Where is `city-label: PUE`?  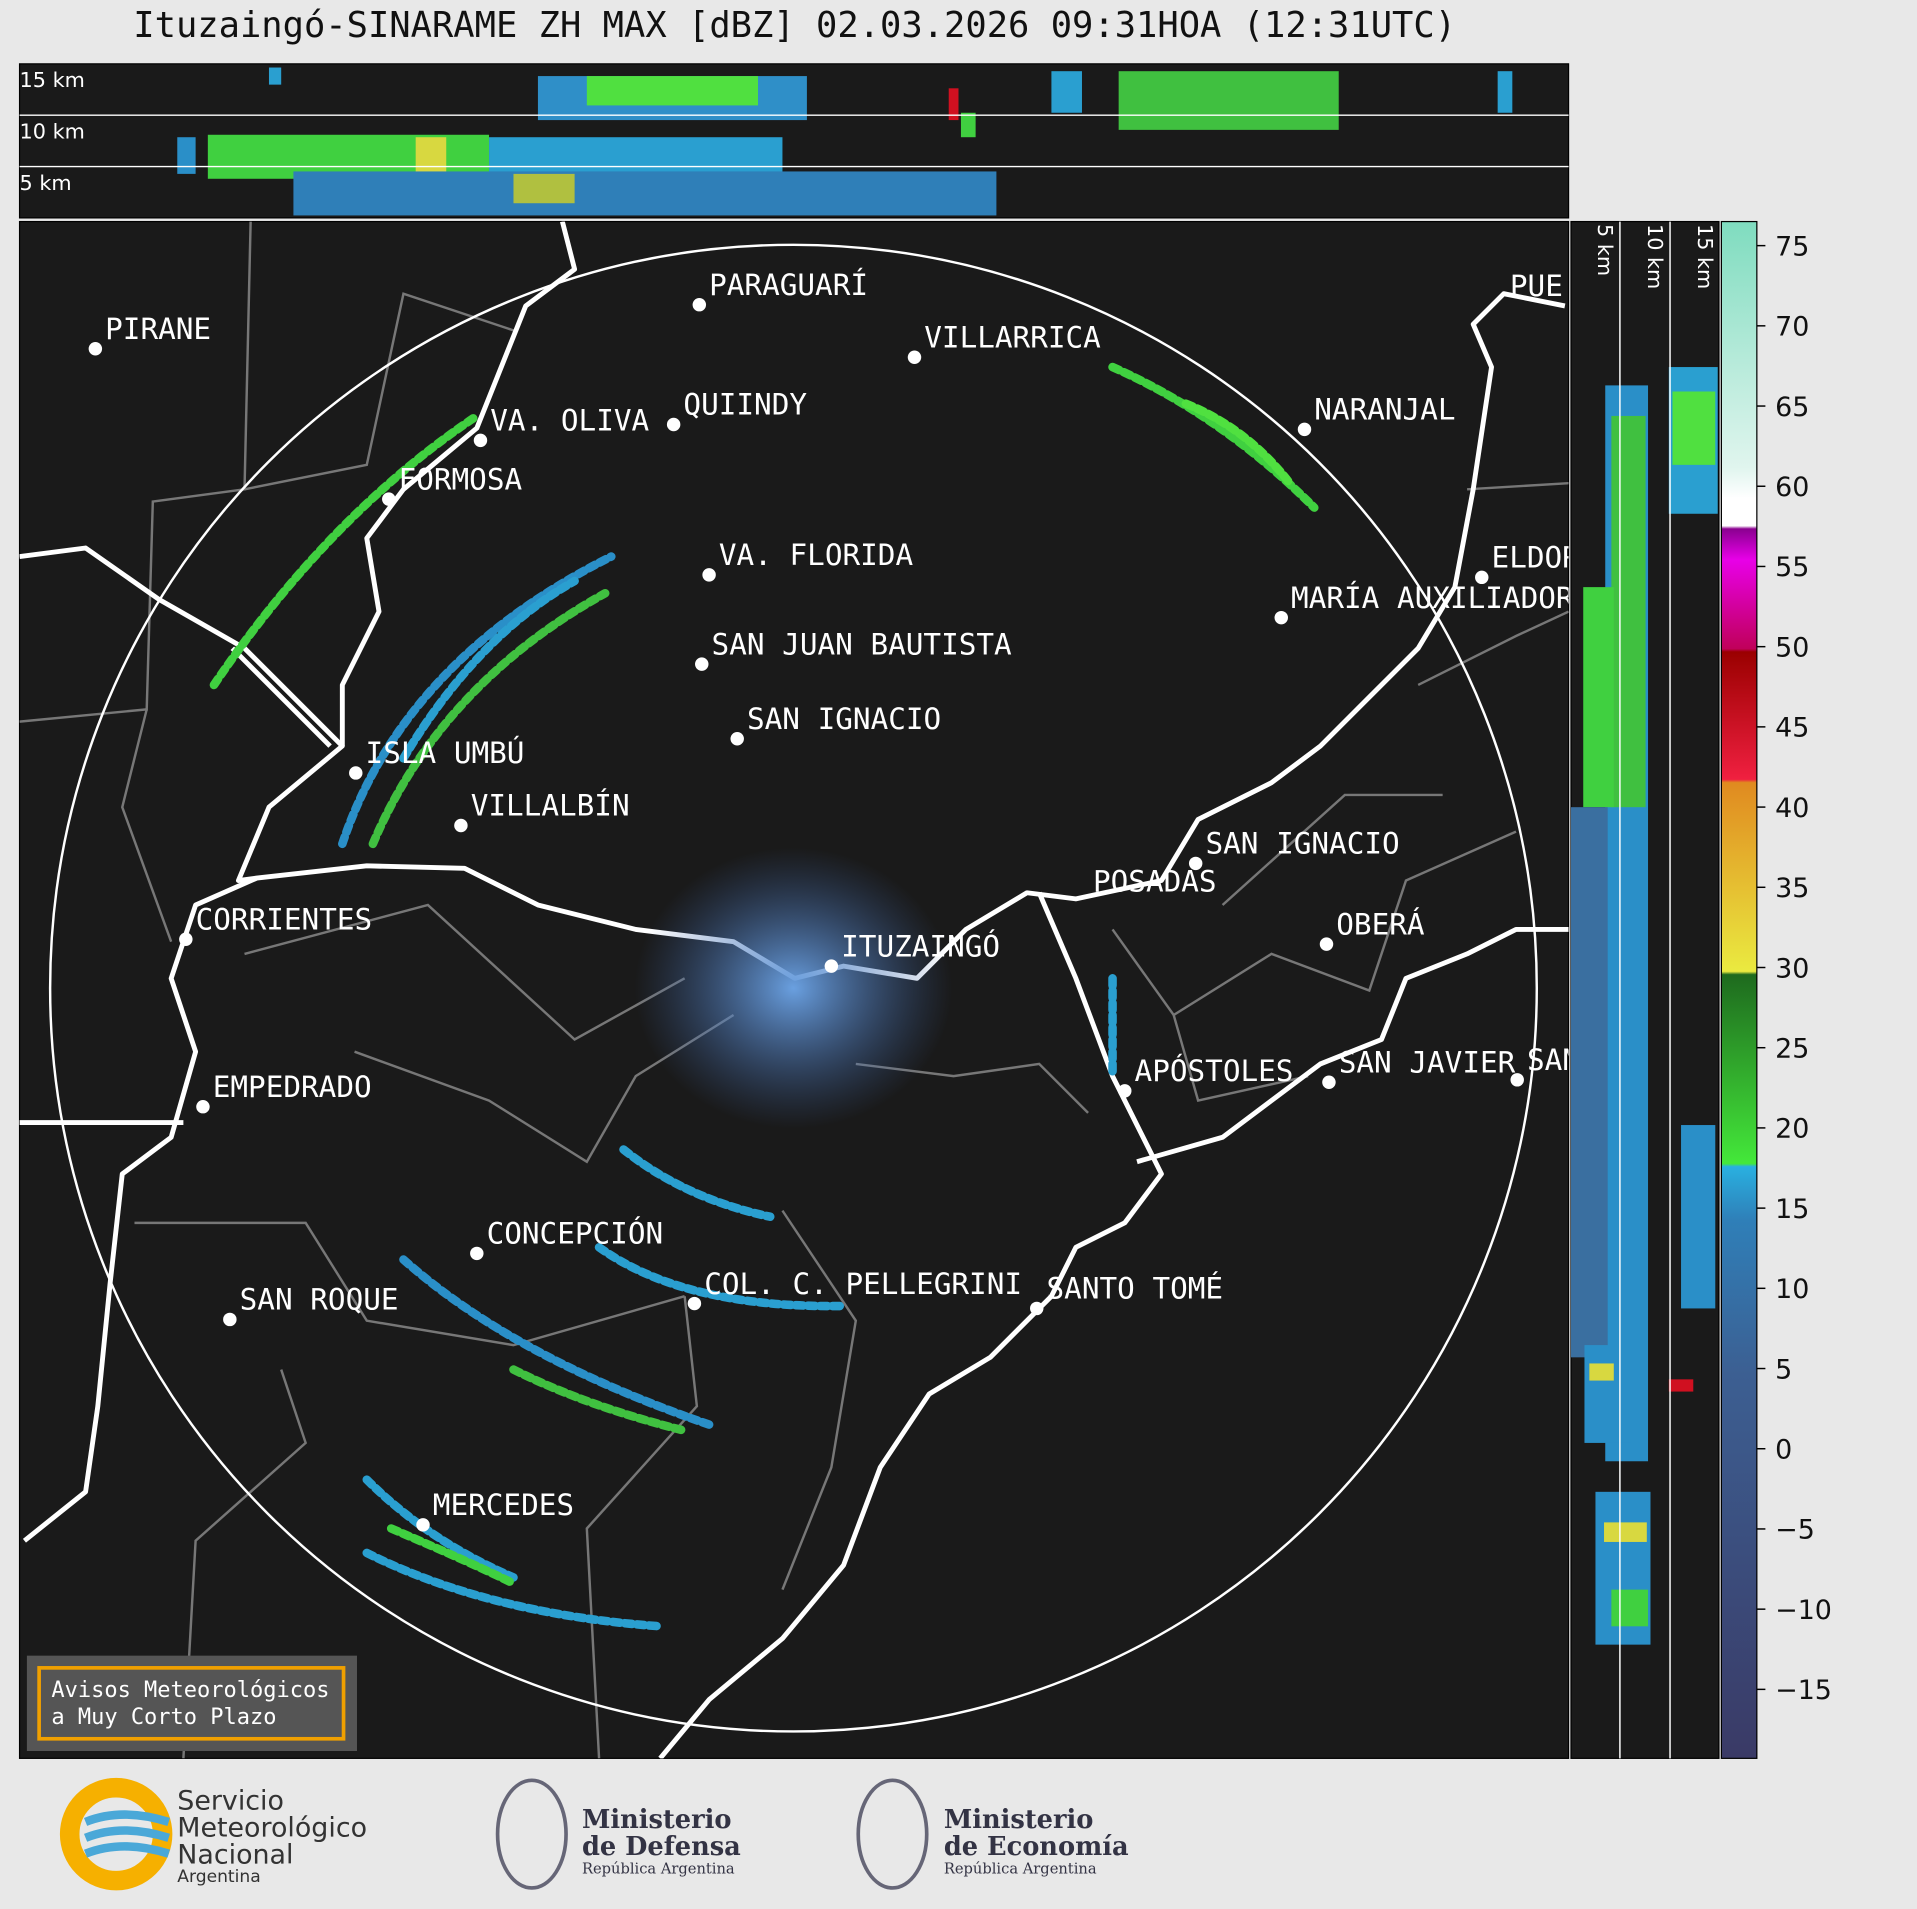 city-label: PUE is located at coordinates (1536, 286).